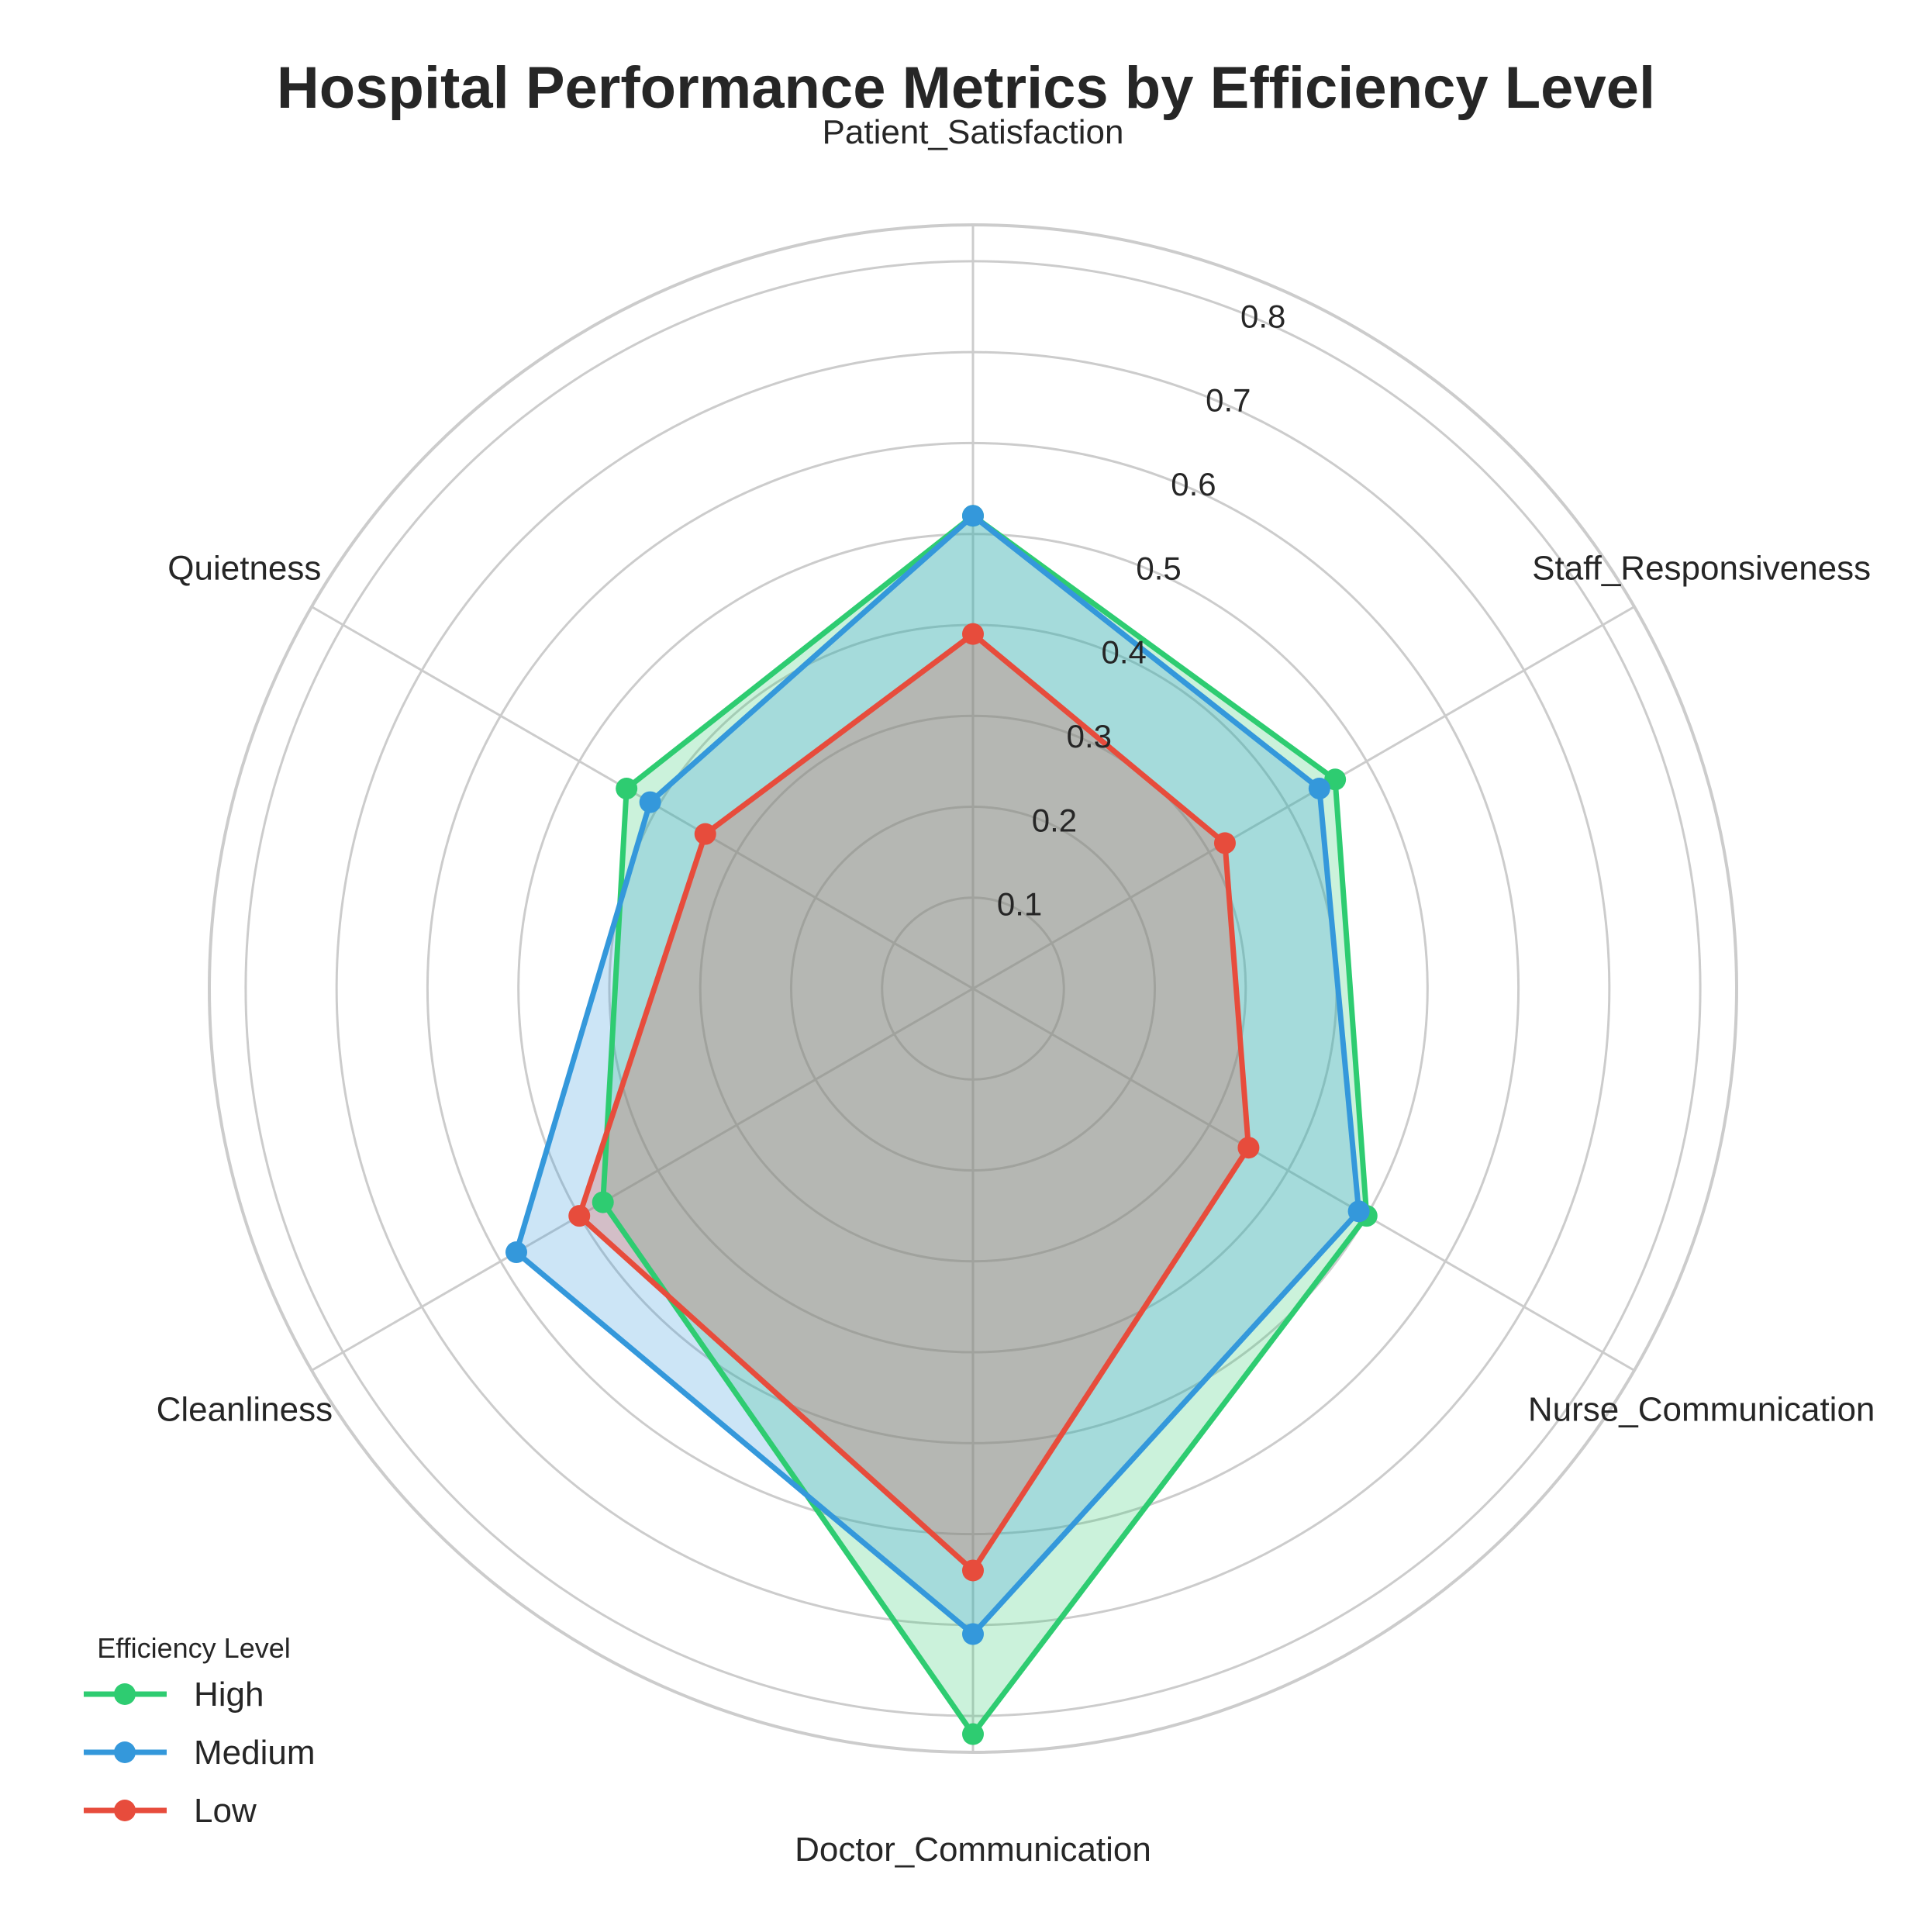 This screenshot has width=1932, height=1919. I want to click on tick-label-0.3: 0.3, so click(1089, 736).